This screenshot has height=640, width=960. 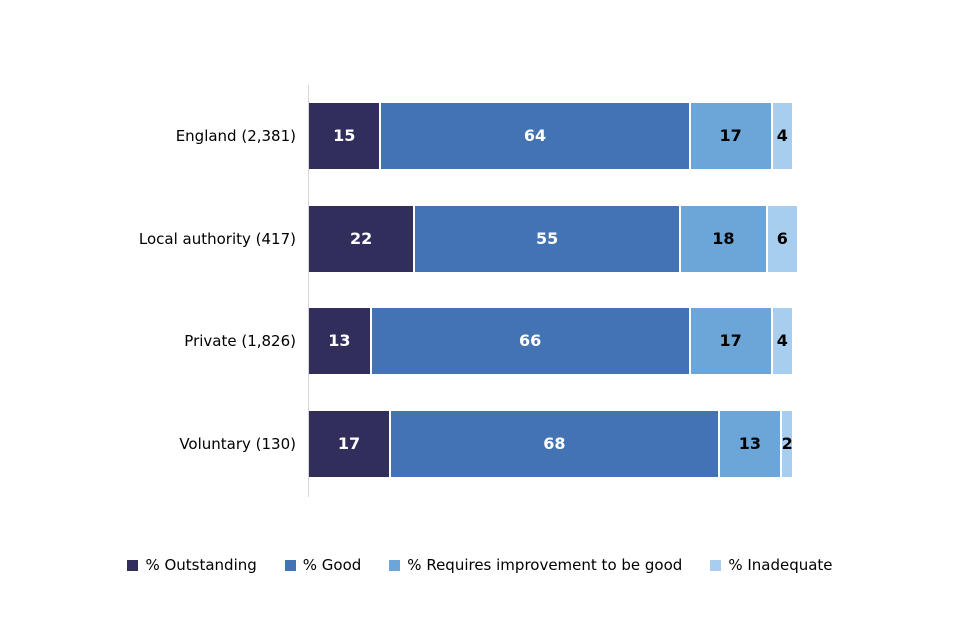 I want to click on bar-segment-value: 6, so click(x=782, y=238).